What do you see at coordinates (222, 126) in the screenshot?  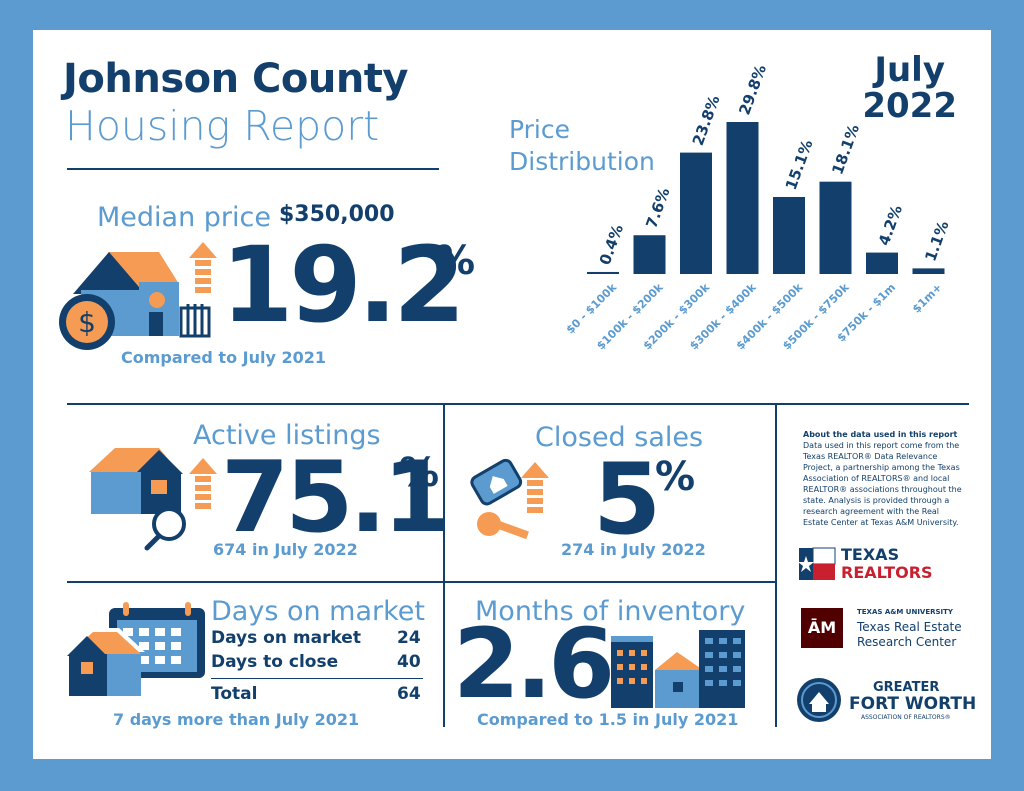 I see `report-subtitle: Housing Report` at bounding box center [222, 126].